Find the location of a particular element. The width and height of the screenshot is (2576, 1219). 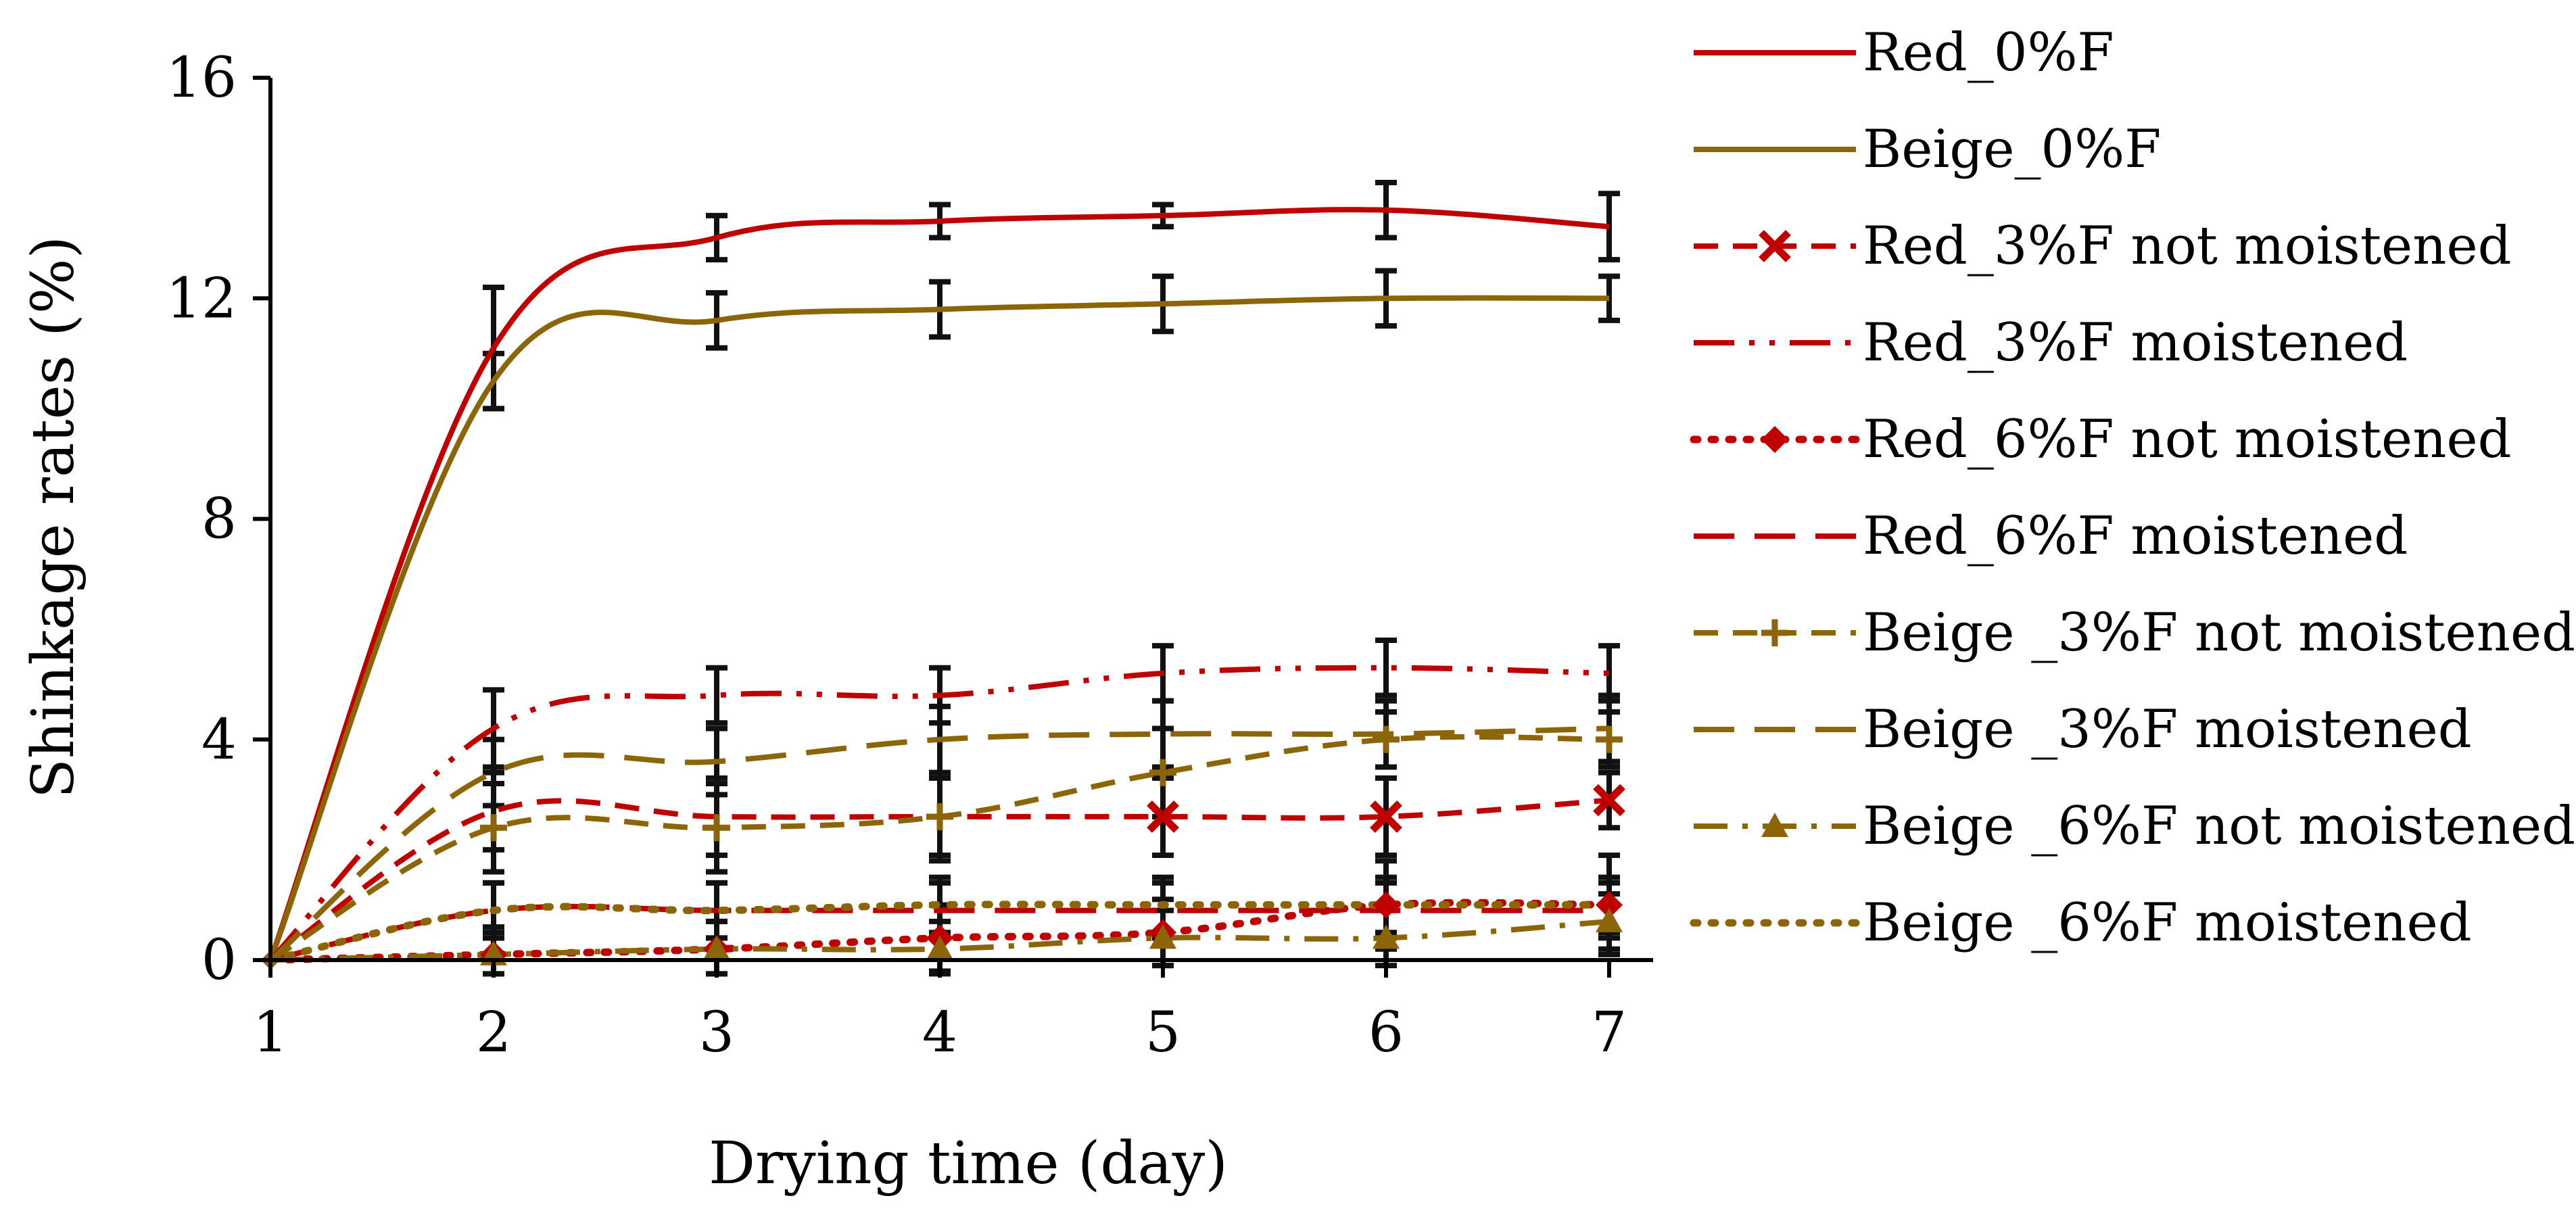

legend-item: Red_3%F not moistened is located at coordinates (2103, 246).